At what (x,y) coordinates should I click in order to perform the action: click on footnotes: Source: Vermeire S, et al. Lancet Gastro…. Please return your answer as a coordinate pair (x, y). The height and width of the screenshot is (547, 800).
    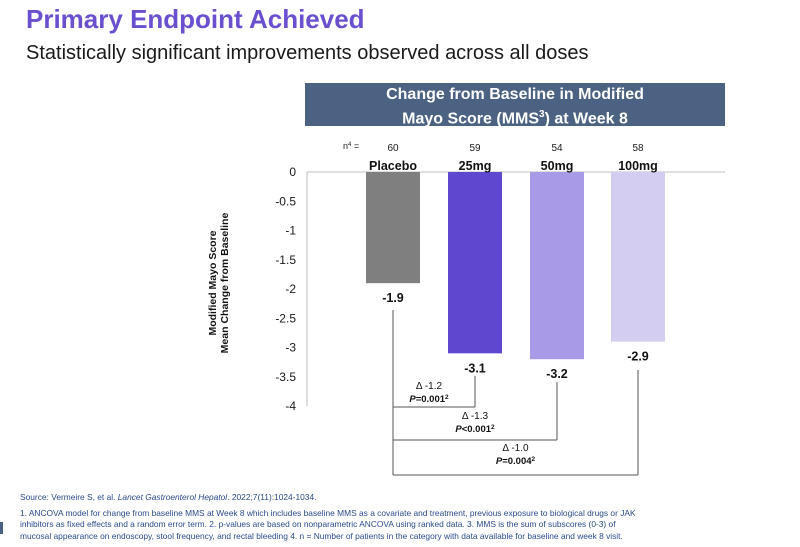
    Looking at the image, I should click on (400, 517).